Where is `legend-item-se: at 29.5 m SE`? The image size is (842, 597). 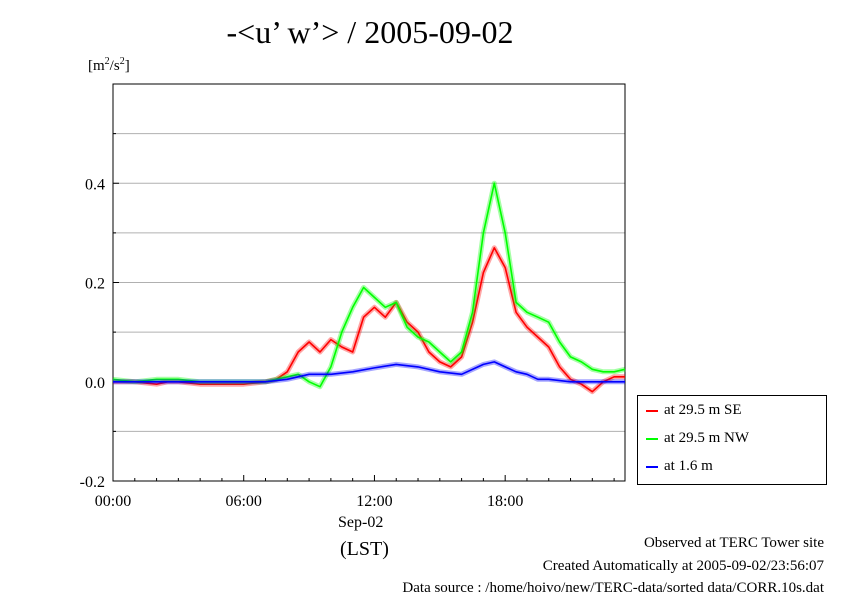 legend-item-se: at 29.5 m SE is located at coordinates (694, 410).